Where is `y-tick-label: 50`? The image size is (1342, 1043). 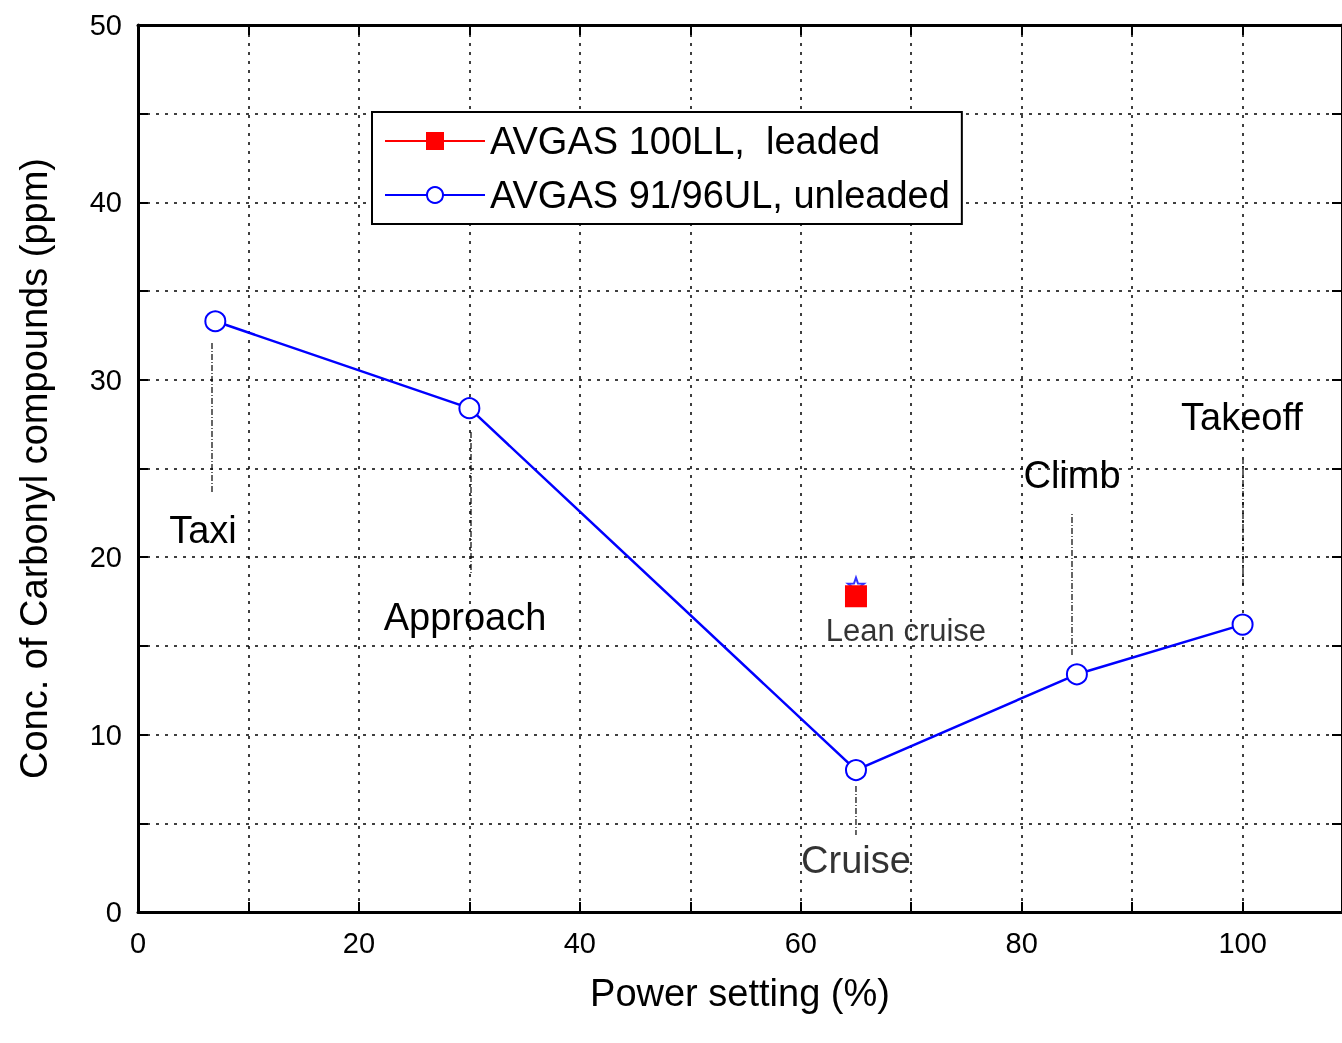 y-tick-label: 50 is located at coordinates (105, 25).